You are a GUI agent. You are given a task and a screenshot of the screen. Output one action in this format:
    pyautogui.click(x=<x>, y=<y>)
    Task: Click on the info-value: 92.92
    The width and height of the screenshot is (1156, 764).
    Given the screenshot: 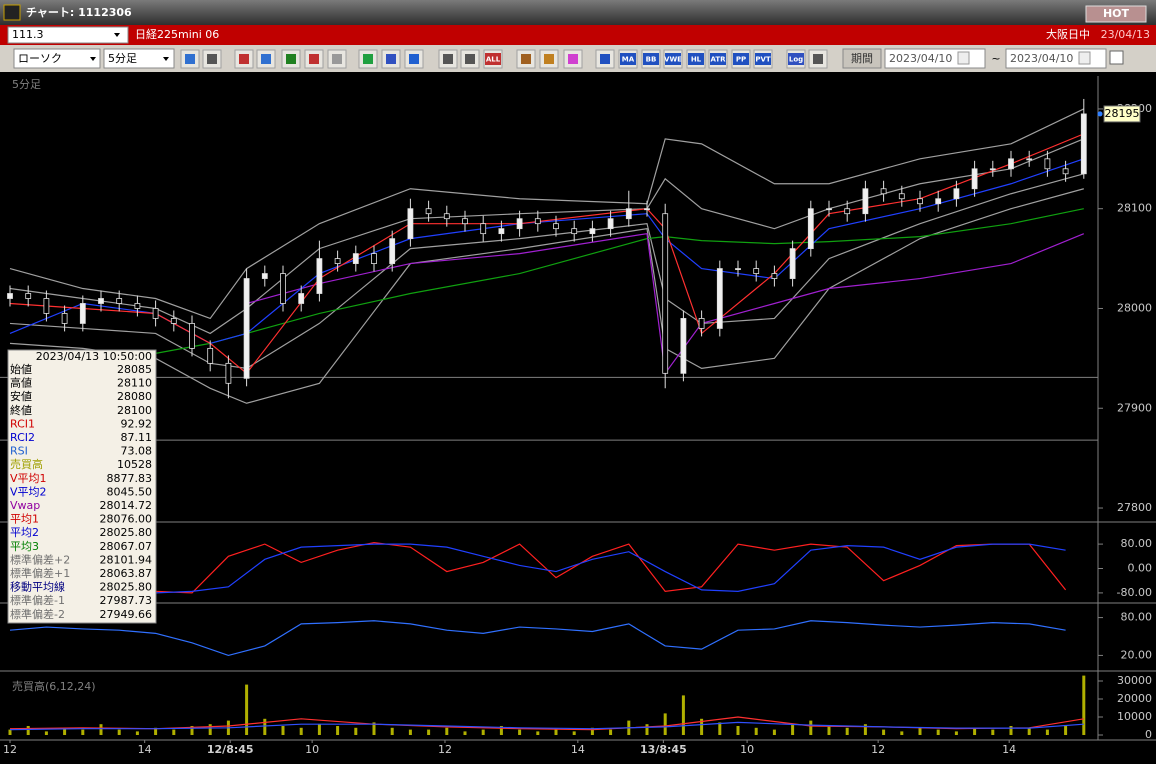 What is the action you would take?
    pyautogui.click(x=137, y=423)
    